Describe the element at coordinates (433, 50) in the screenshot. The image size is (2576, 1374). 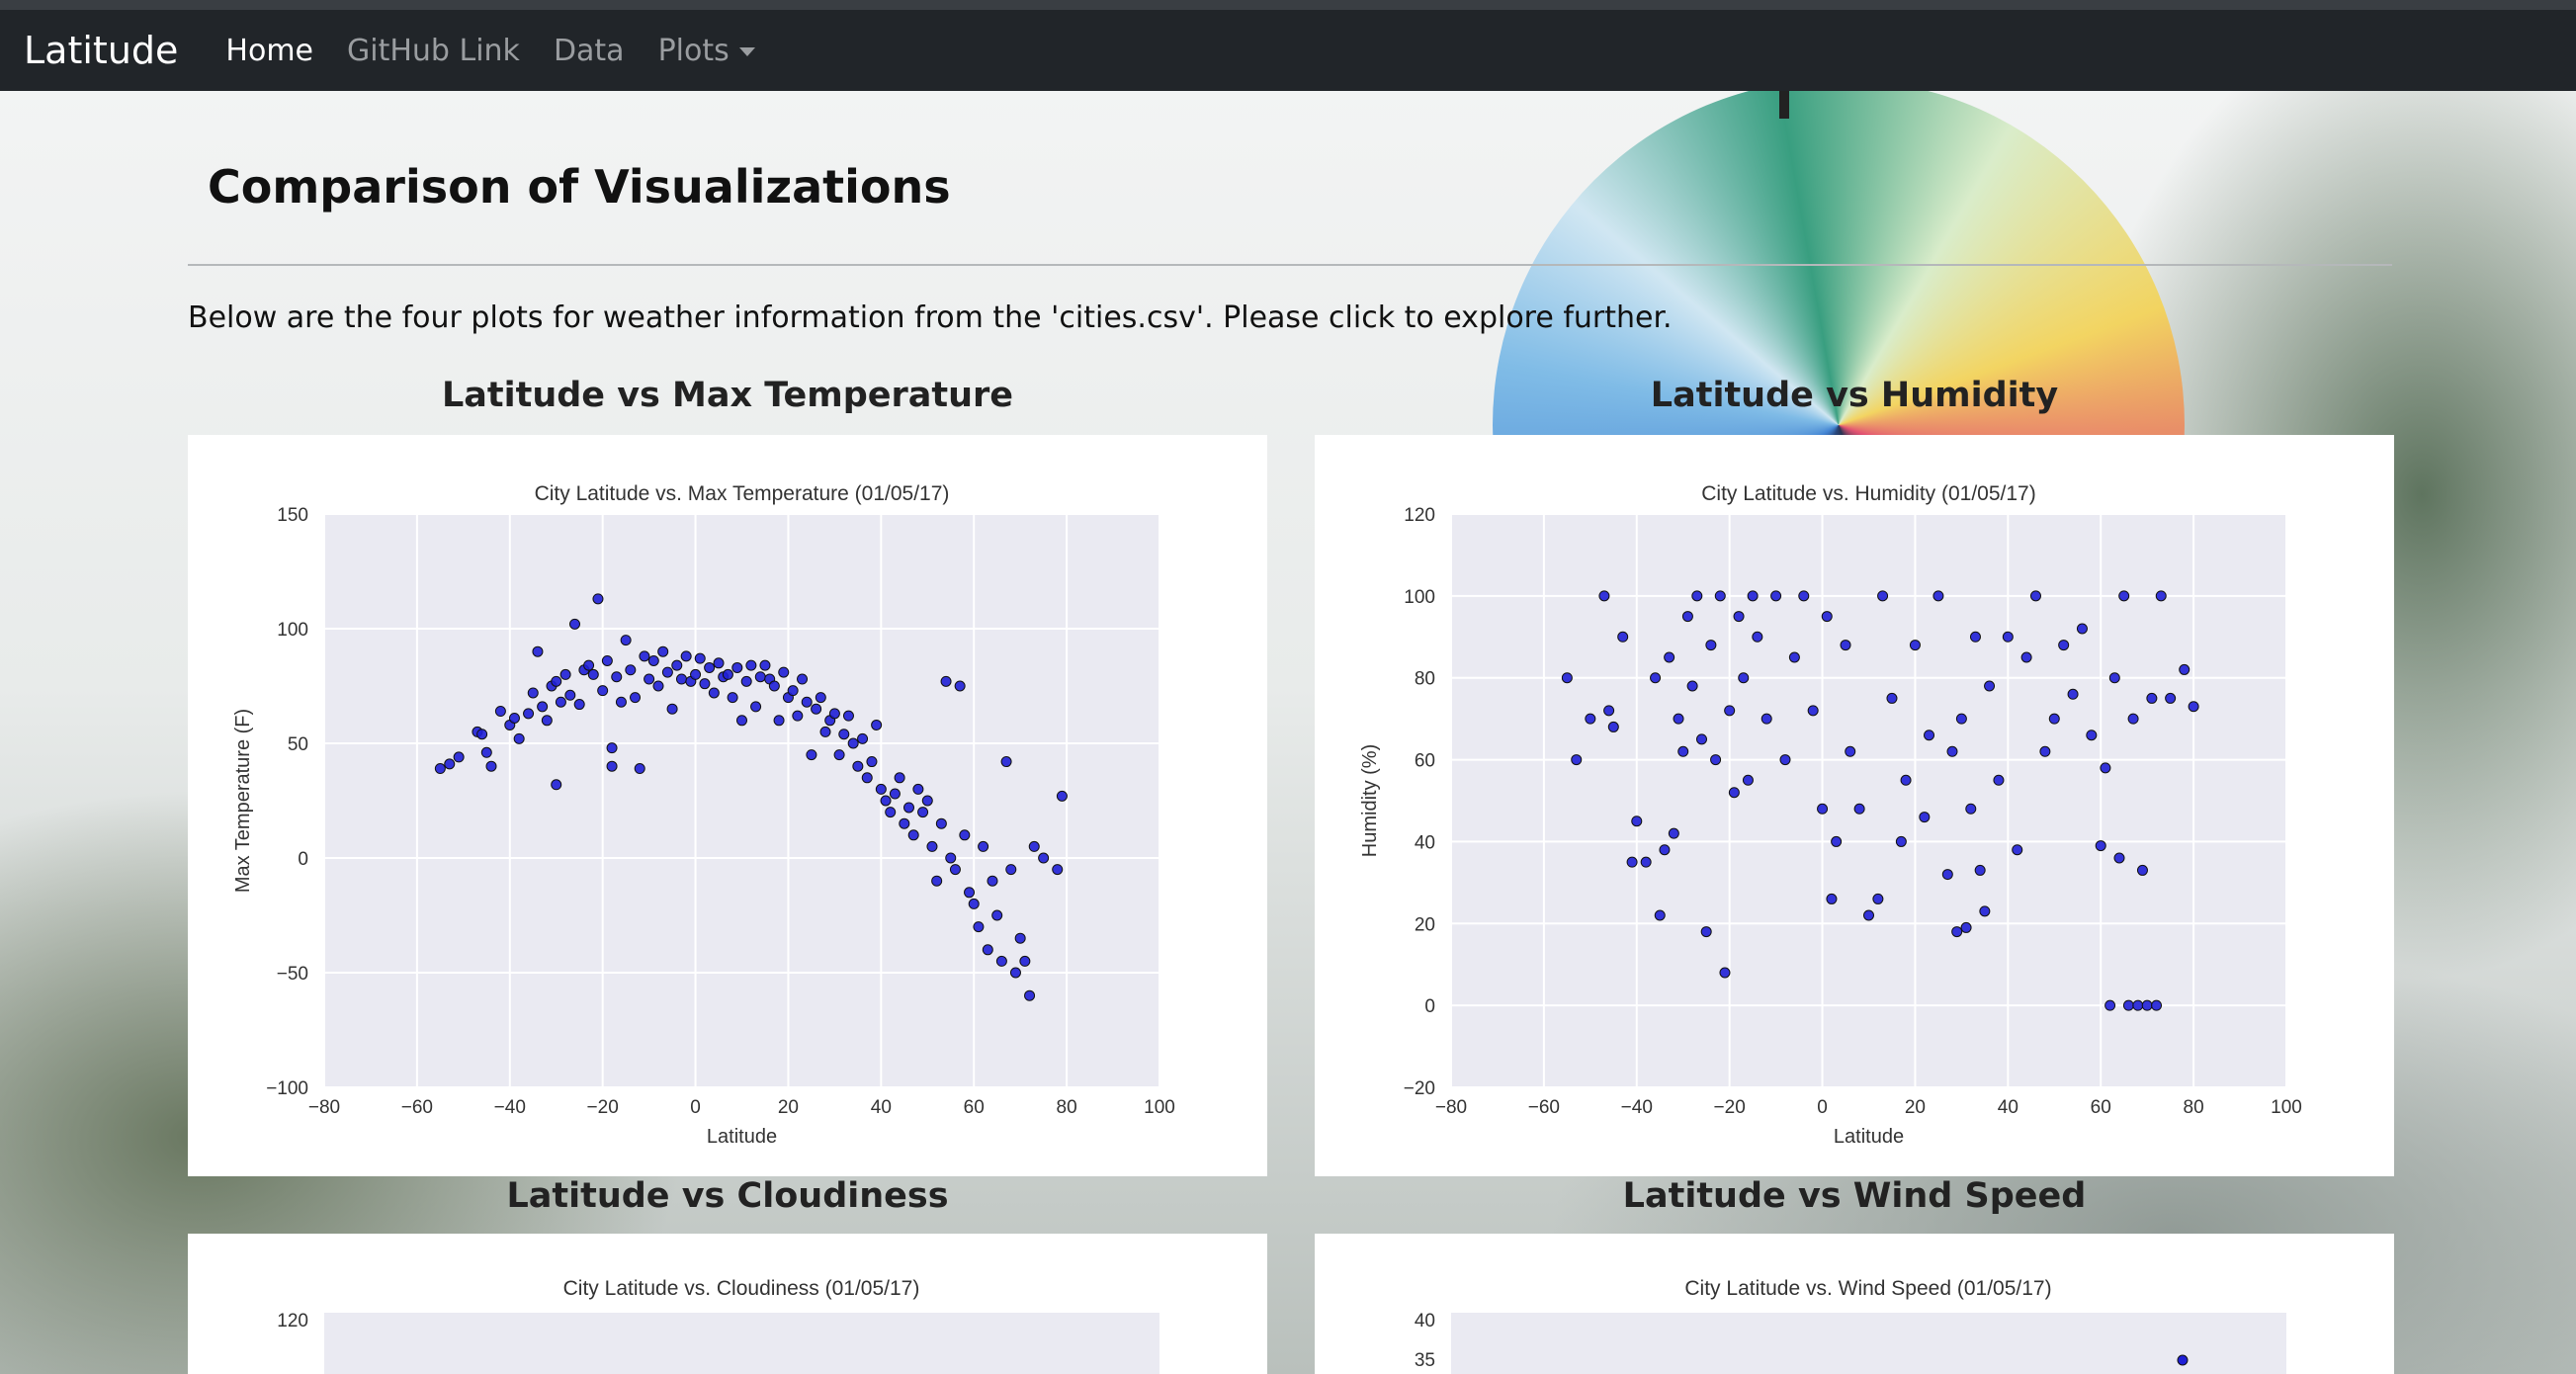
I see `nav-link-github: GitHub Link` at that location.